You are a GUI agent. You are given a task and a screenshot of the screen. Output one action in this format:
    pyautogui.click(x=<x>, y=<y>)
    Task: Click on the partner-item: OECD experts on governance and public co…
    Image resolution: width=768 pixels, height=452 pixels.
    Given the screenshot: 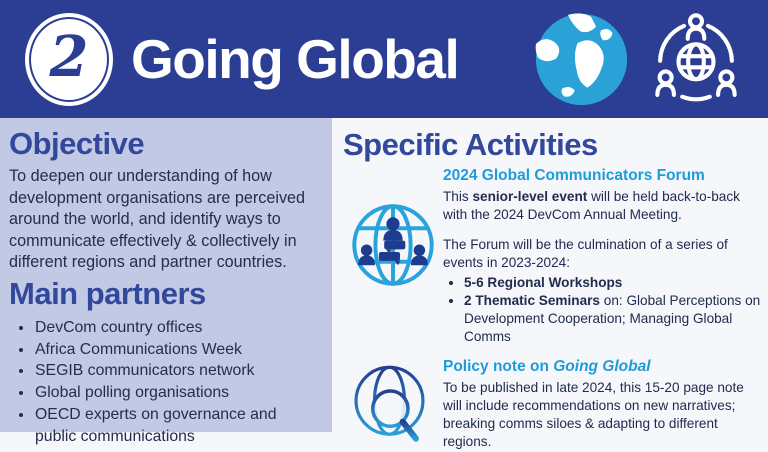 What is the action you would take?
    pyautogui.click(x=177, y=426)
    